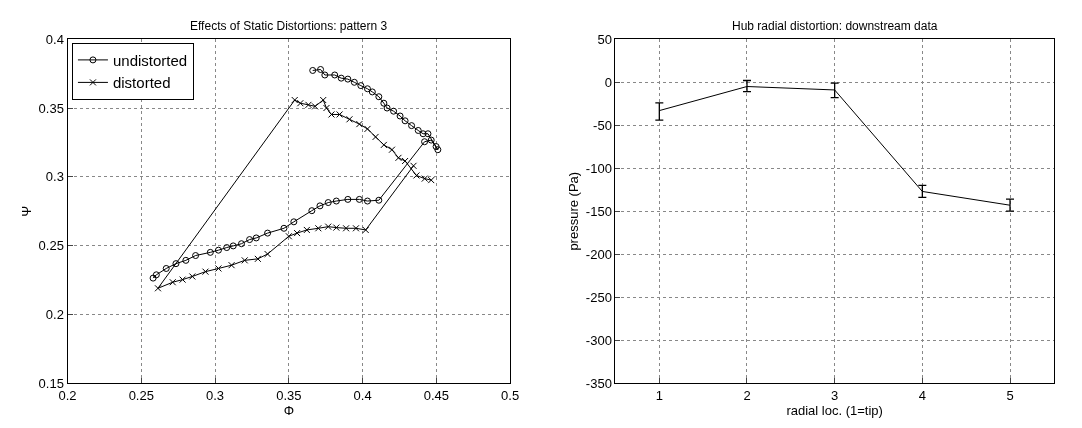 This screenshot has height=428, width=1082. What do you see at coordinates (150, 60) in the screenshot?
I see `legend-label: undistorted` at bounding box center [150, 60].